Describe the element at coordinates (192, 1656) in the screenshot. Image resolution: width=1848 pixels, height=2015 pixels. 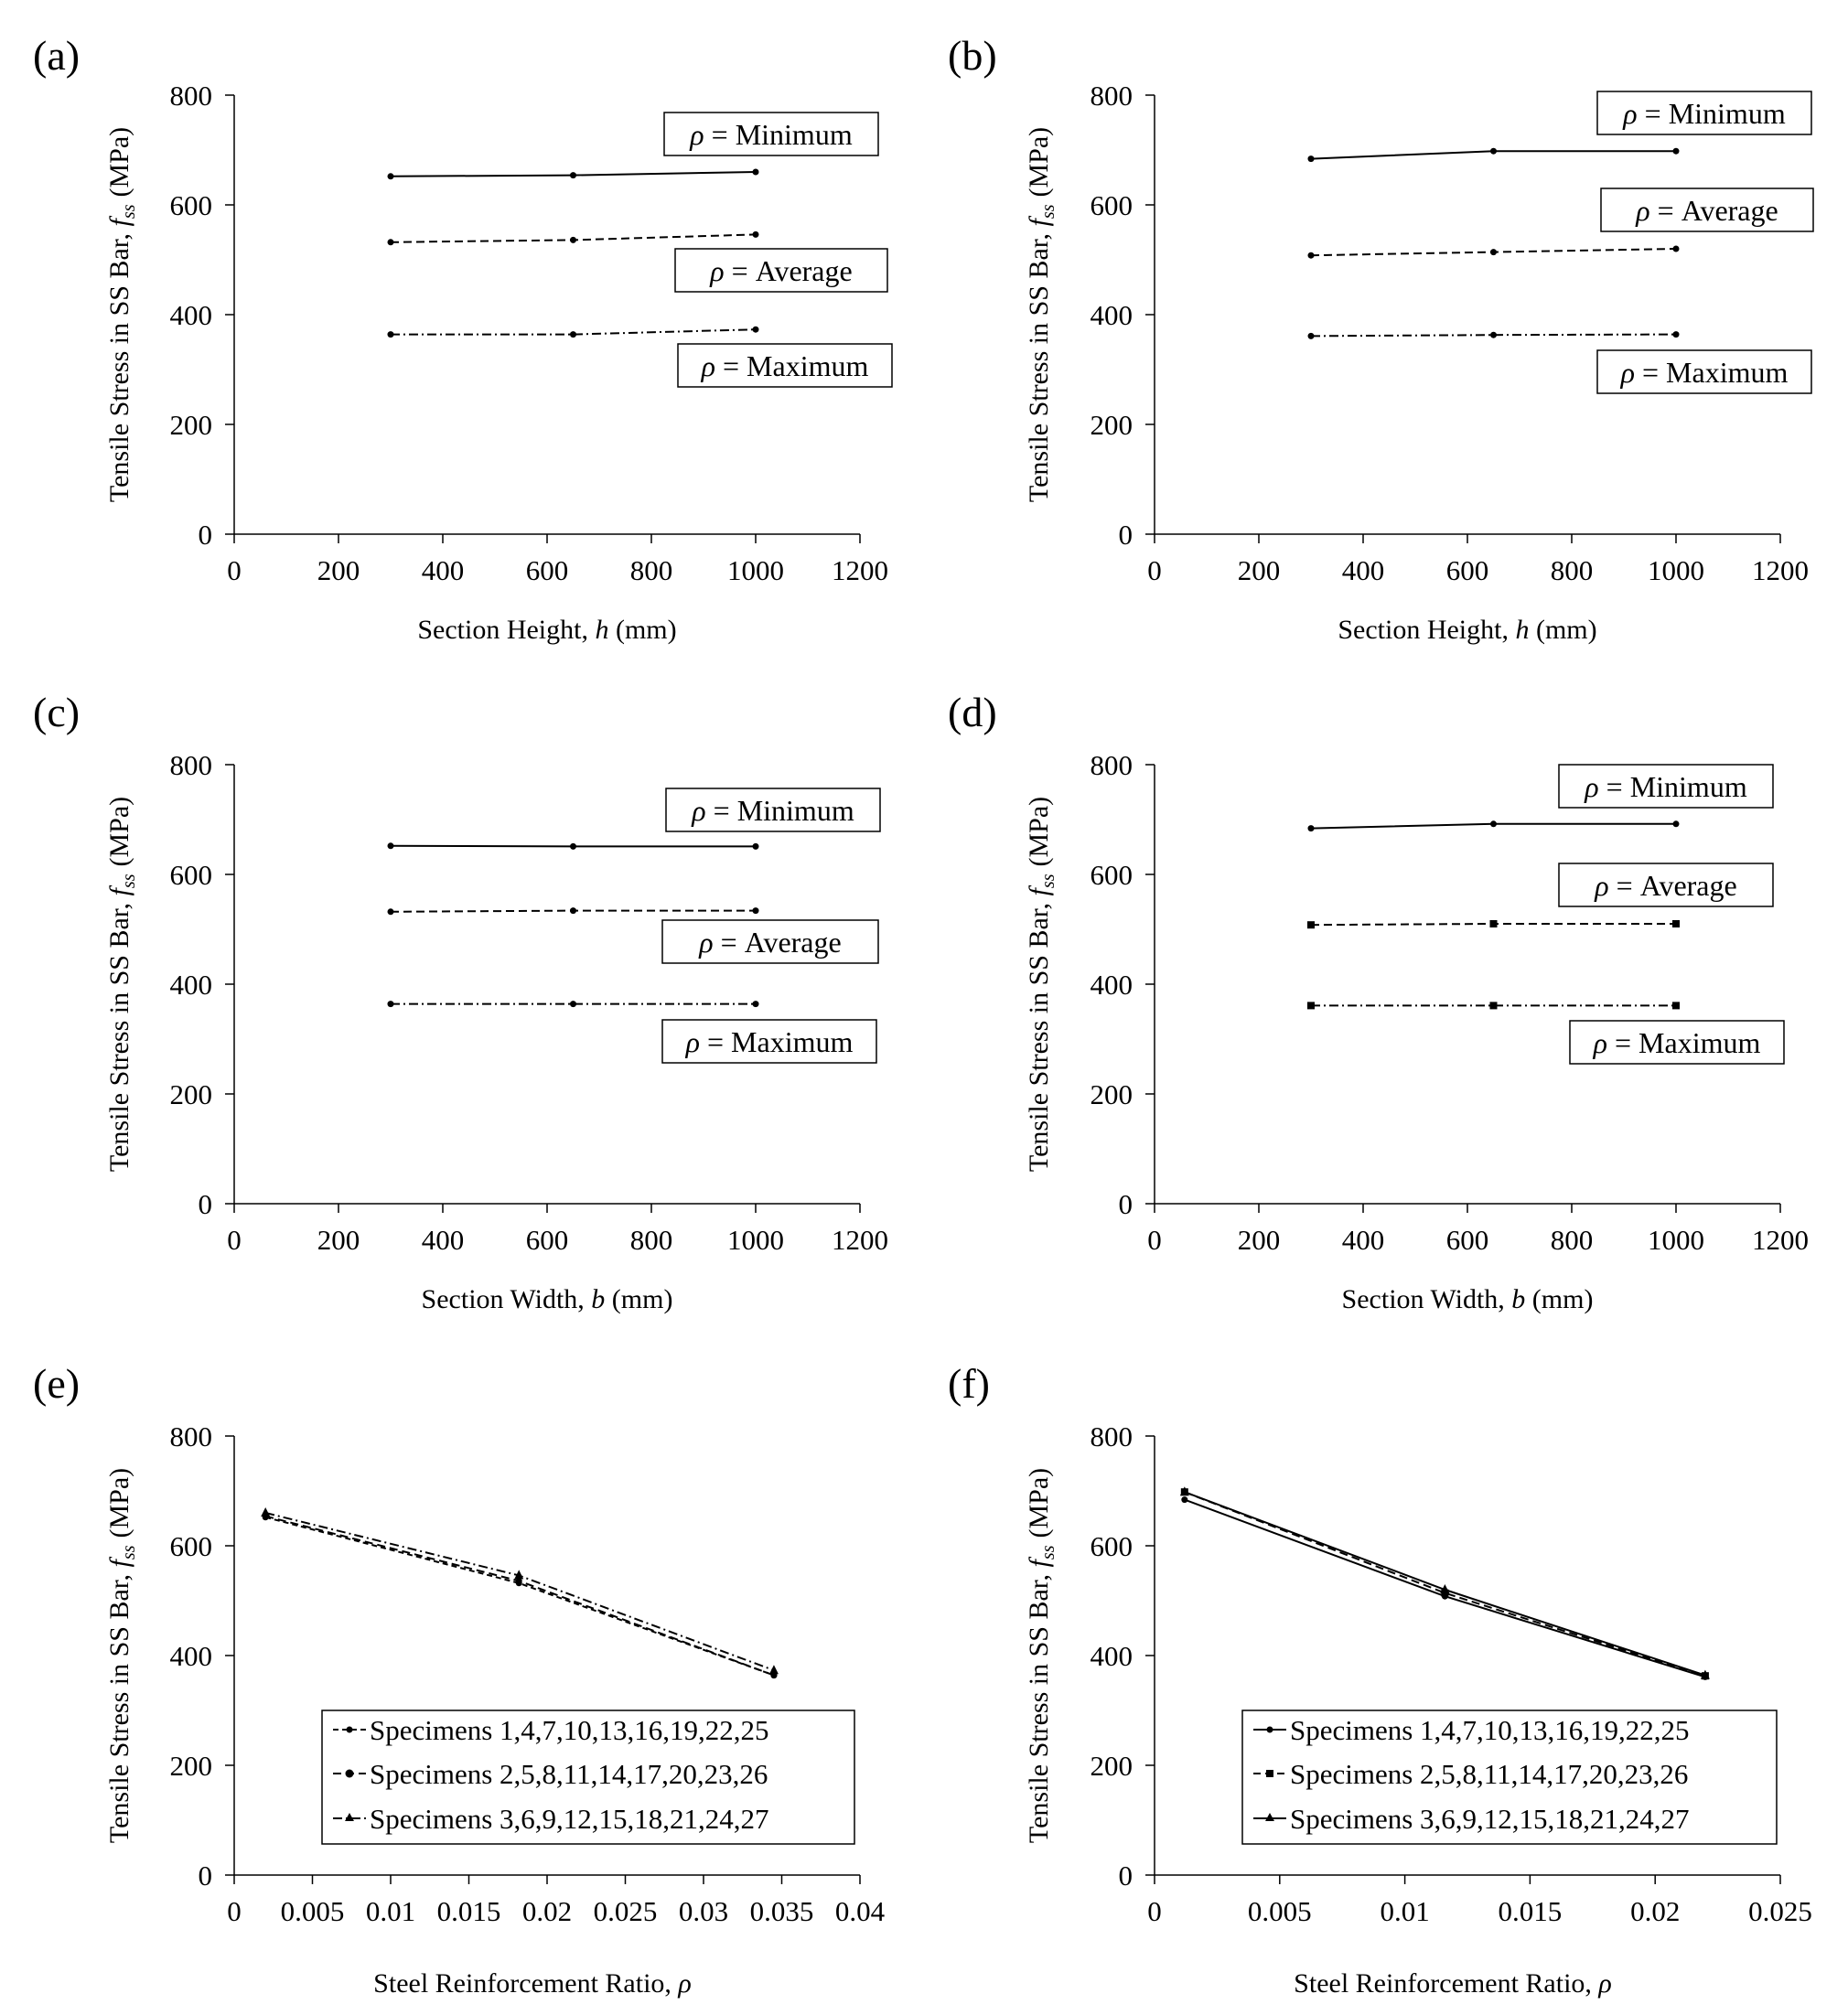
I see `y-tick-label: 400` at that location.